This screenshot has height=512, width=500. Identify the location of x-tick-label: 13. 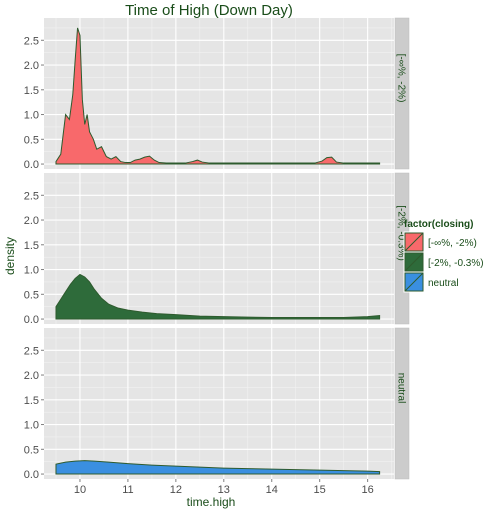
(224, 490).